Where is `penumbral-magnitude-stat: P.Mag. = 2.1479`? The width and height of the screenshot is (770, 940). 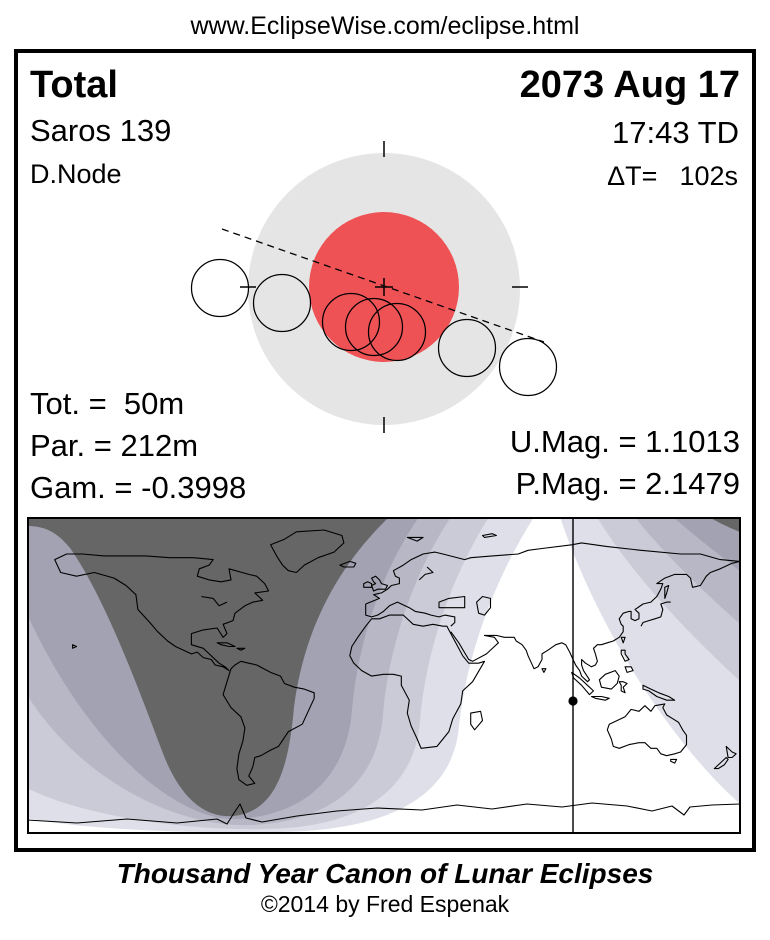
penumbral-magnitude-stat: P.Mag. = 2.1479 is located at coordinates (627, 483).